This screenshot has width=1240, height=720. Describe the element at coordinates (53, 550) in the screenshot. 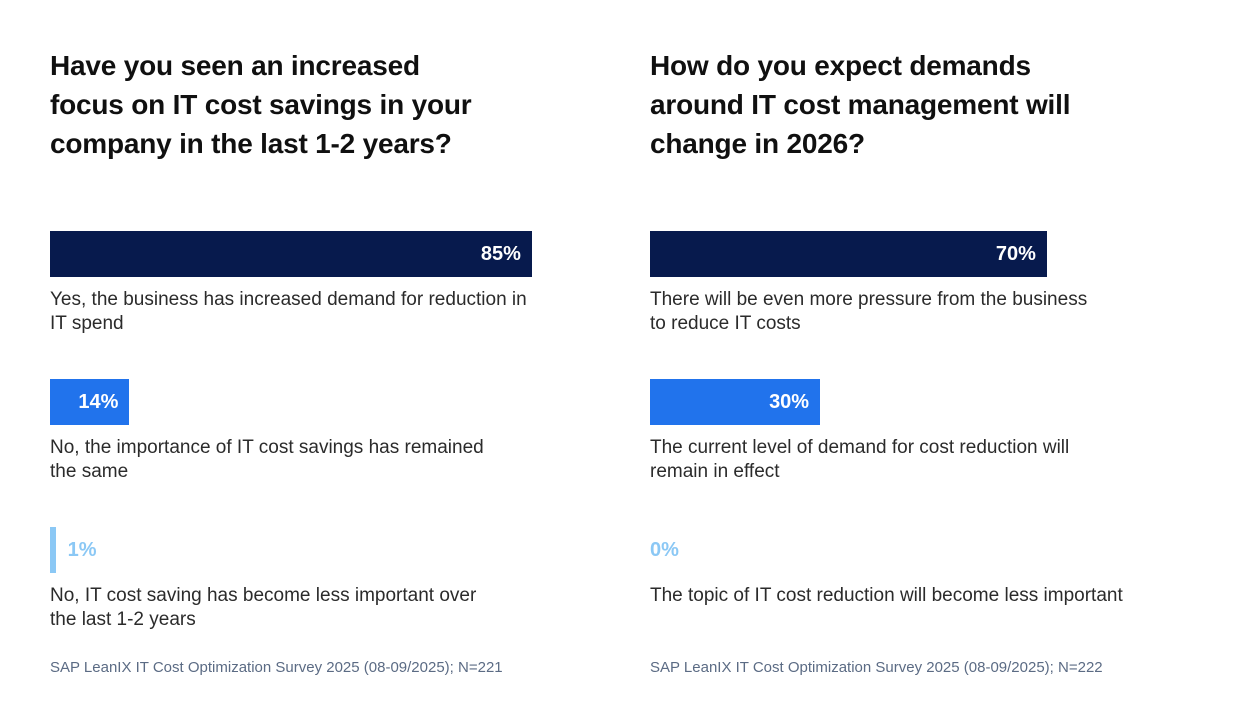

I see `bar-1-percent` at that location.